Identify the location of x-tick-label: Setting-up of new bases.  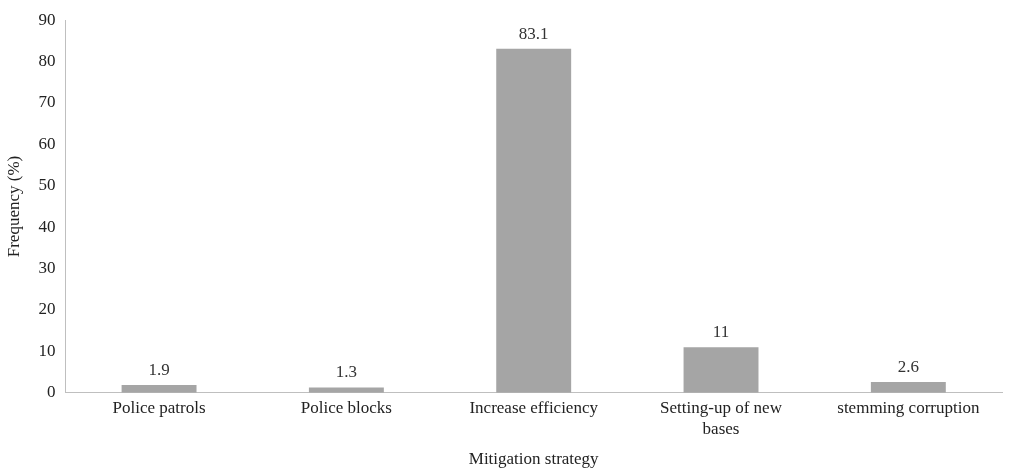
(721, 418).